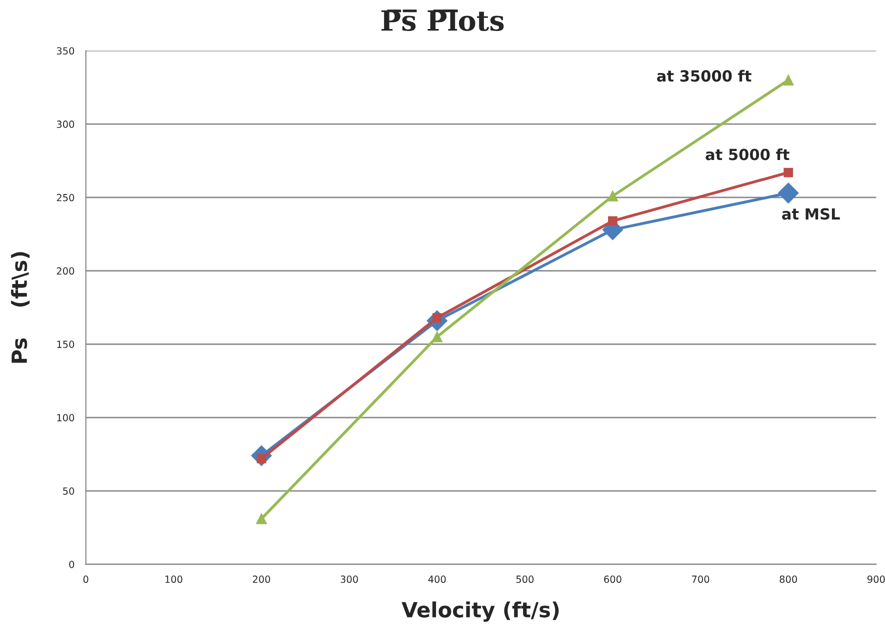  What do you see at coordinates (65, 198) in the screenshot?
I see `y-tick-label: 250` at bounding box center [65, 198].